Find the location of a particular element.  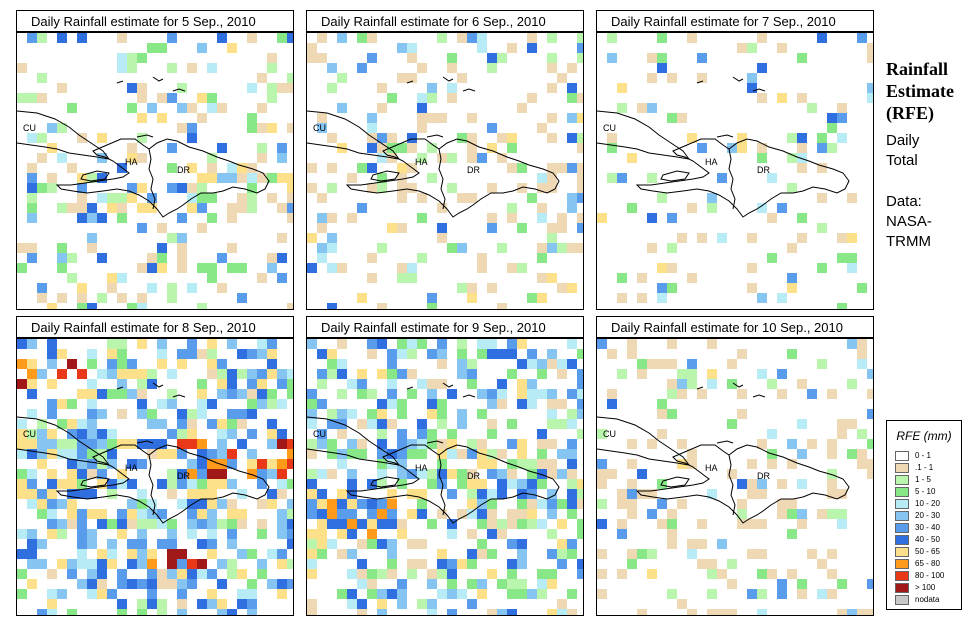

coastline is located at coordinates (158, 79).